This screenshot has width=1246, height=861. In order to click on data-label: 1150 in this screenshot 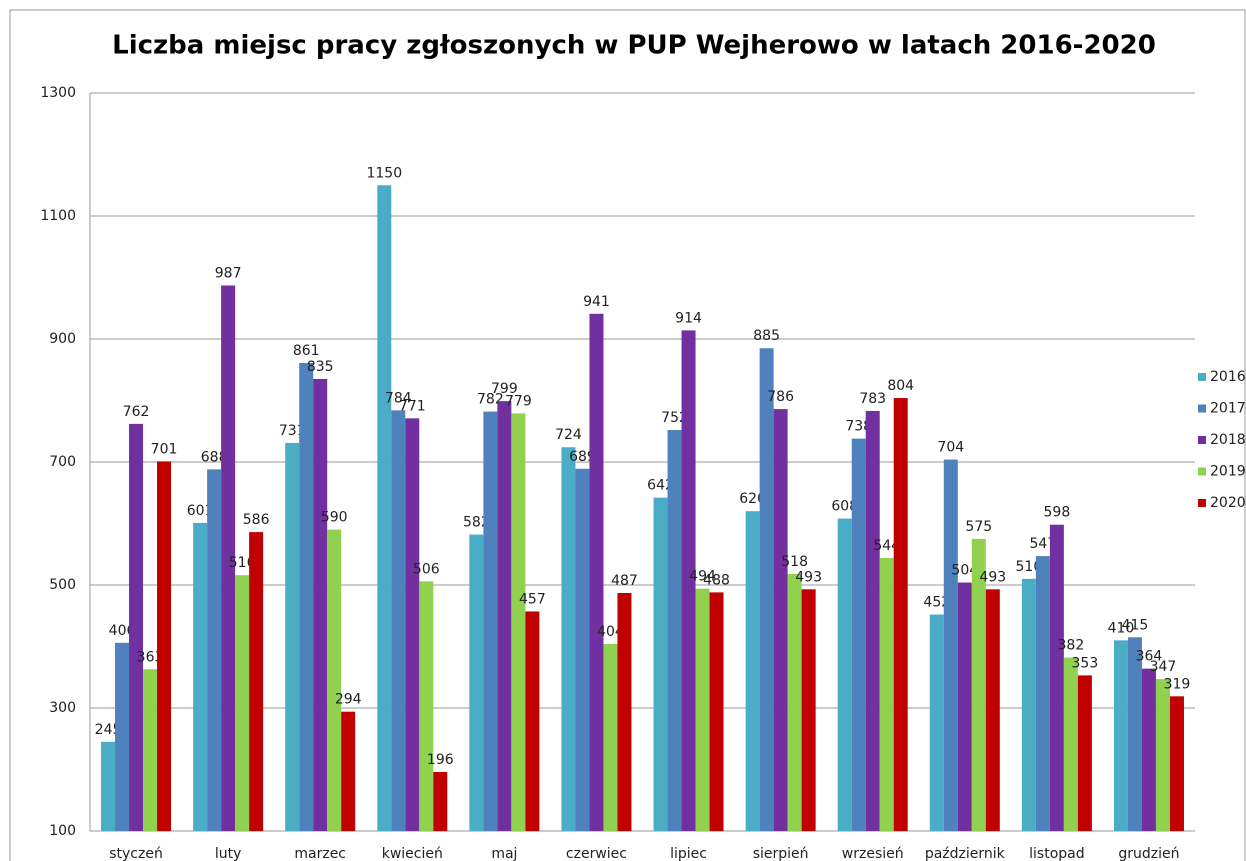, I will do `click(384, 173)`.